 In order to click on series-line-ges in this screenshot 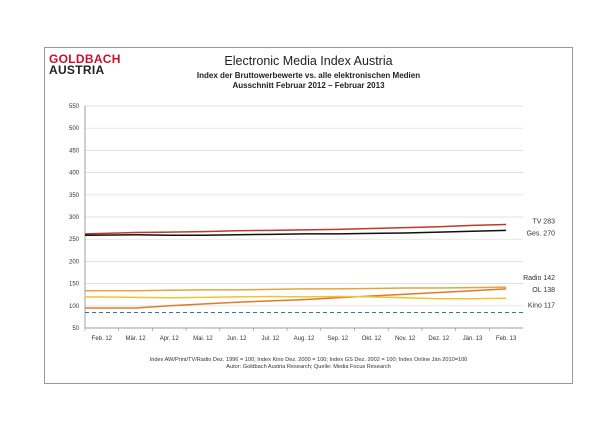, I will do `click(295, 232)`.